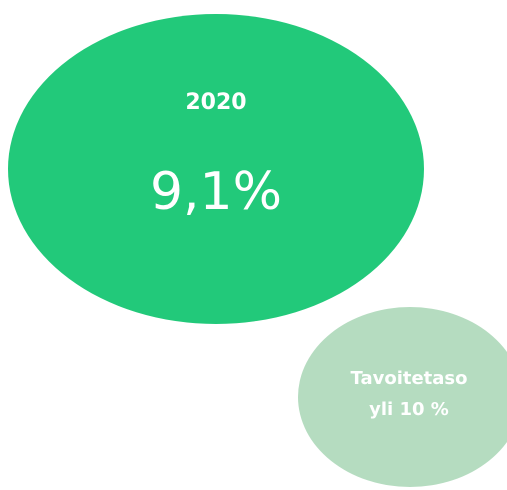 The image size is (507, 490). I want to click on target-line: Tavoitetaso, so click(408, 378).